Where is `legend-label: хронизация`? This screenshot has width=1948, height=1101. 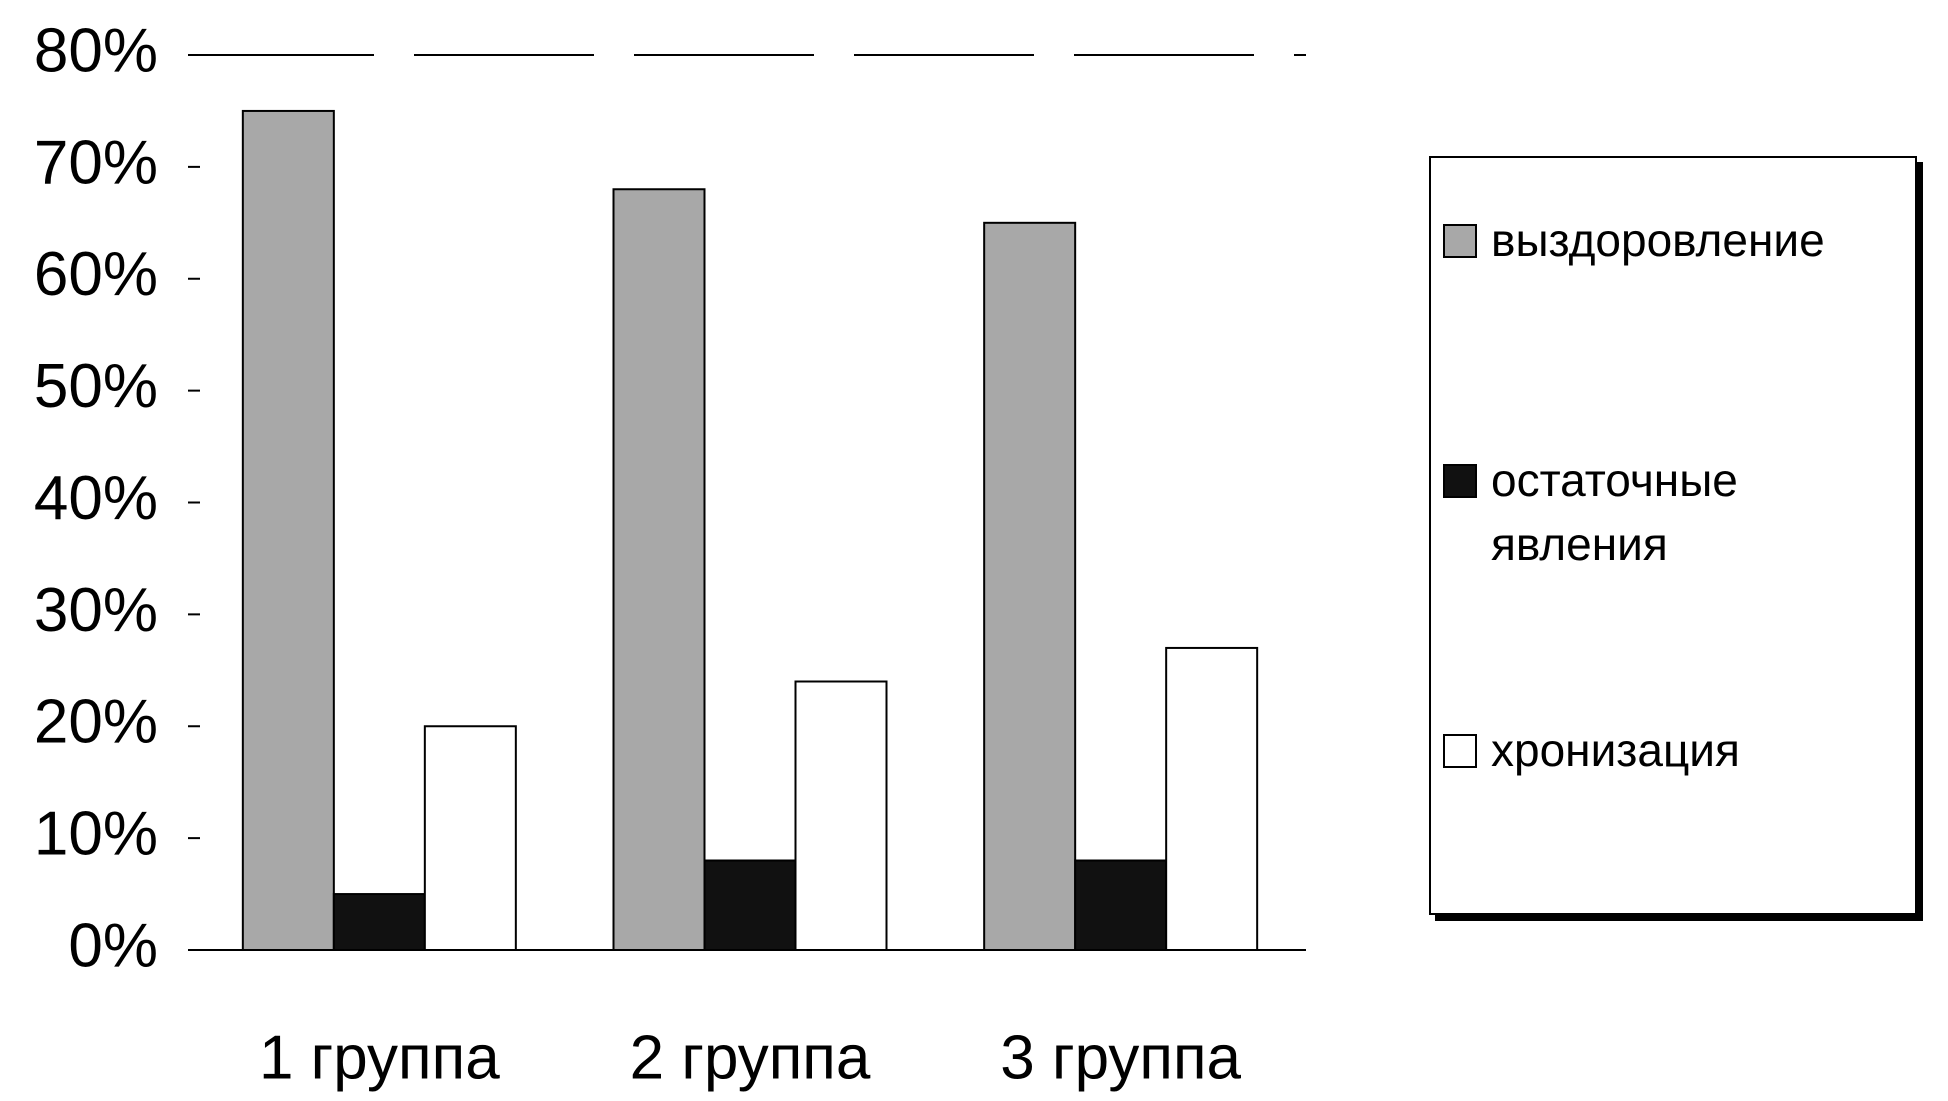 legend-label: хронизация is located at coordinates (1615, 750).